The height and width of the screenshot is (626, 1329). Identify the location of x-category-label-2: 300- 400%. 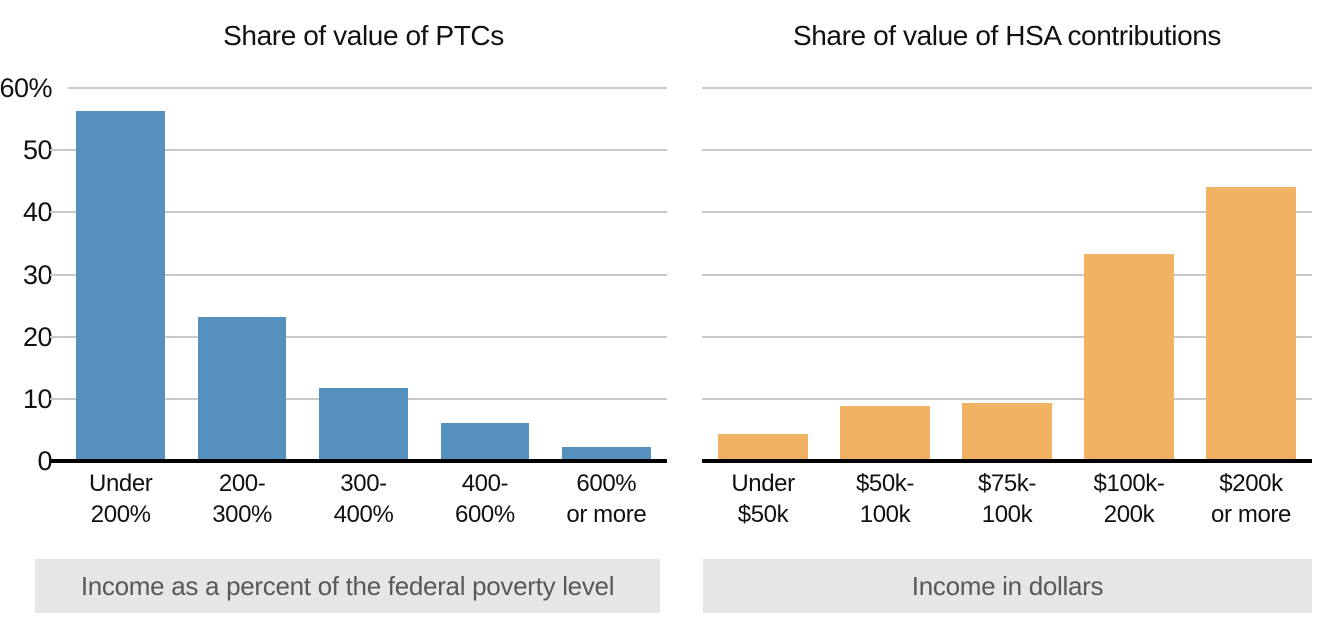
(363, 499).